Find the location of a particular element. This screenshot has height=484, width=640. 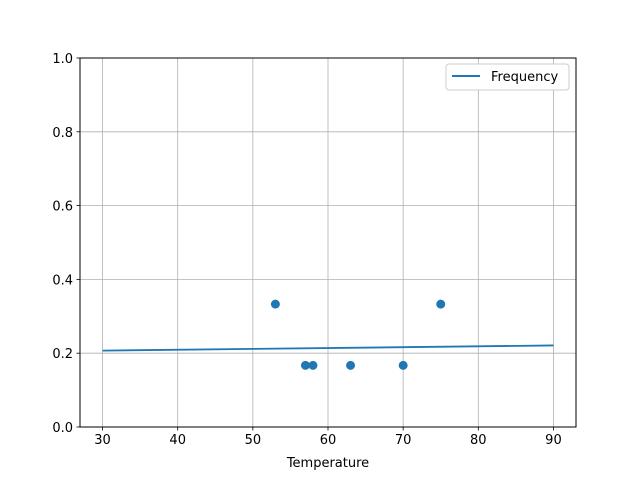

x-tick-label: 30 is located at coordinates (102, 440).